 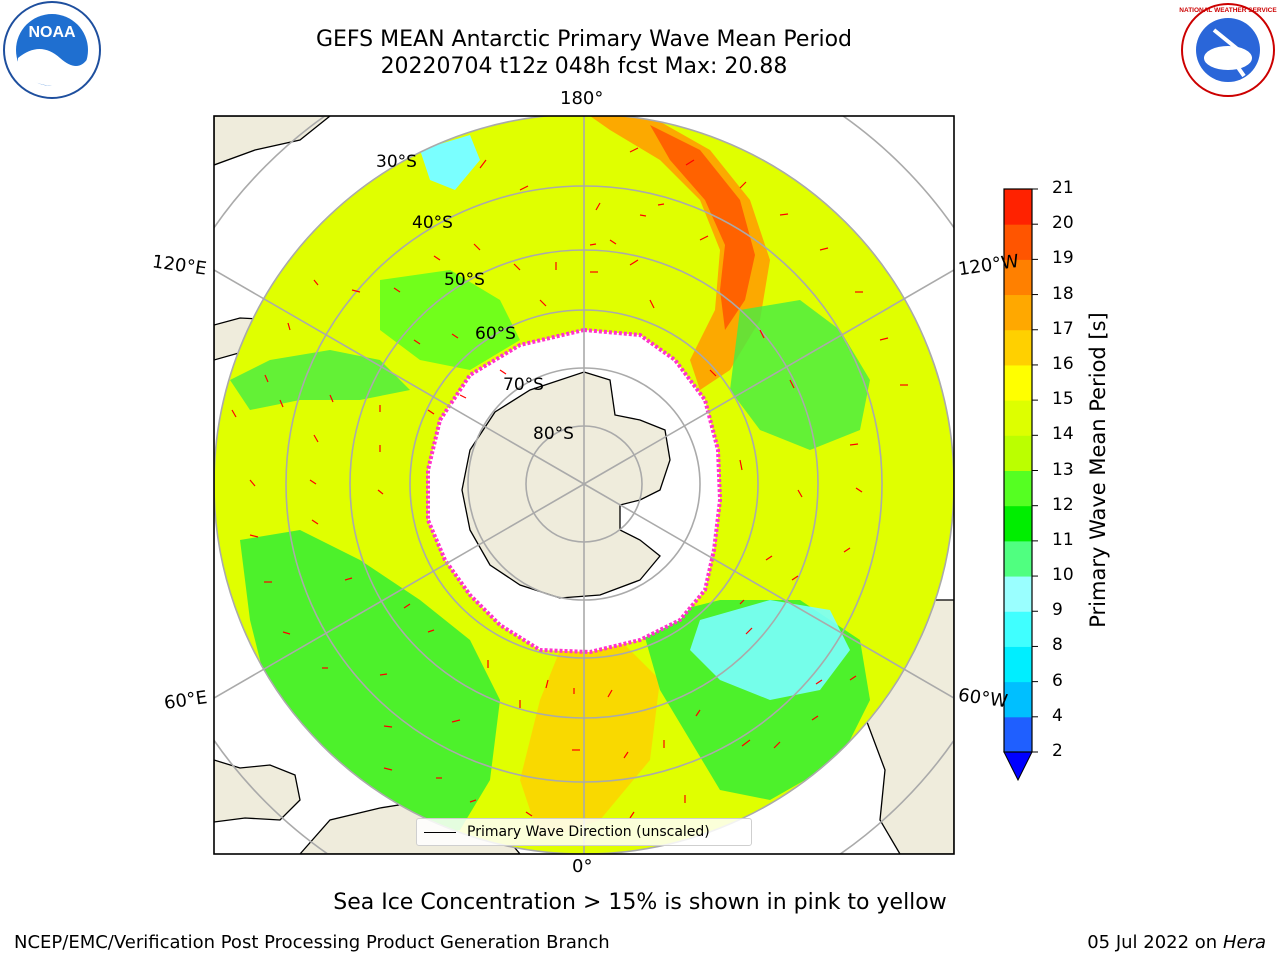 What do you see at coordinates (1057, 645) in the screenshot?
I see `colorbar-tick-label: 8` at bounding box center [1057, 645].